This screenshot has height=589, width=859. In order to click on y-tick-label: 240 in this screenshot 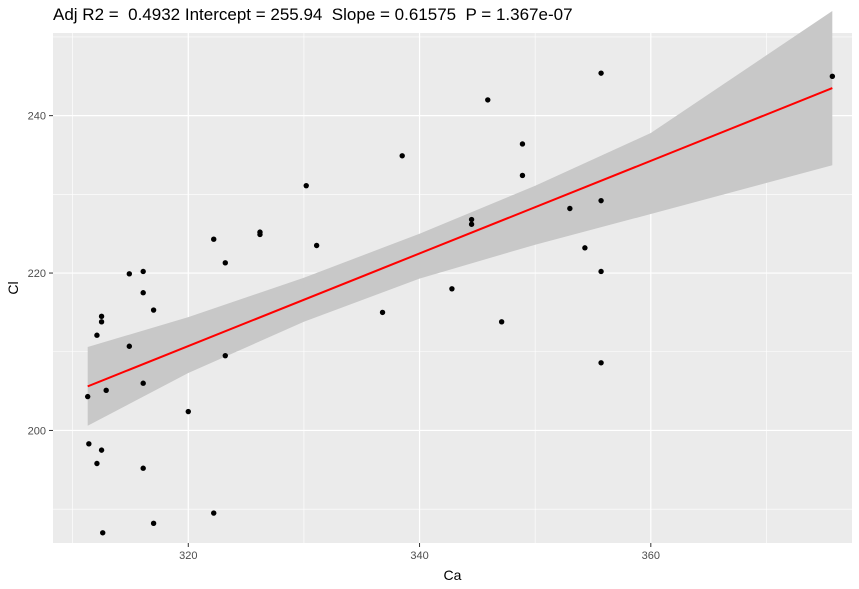, I will do `click(37, 117)`.